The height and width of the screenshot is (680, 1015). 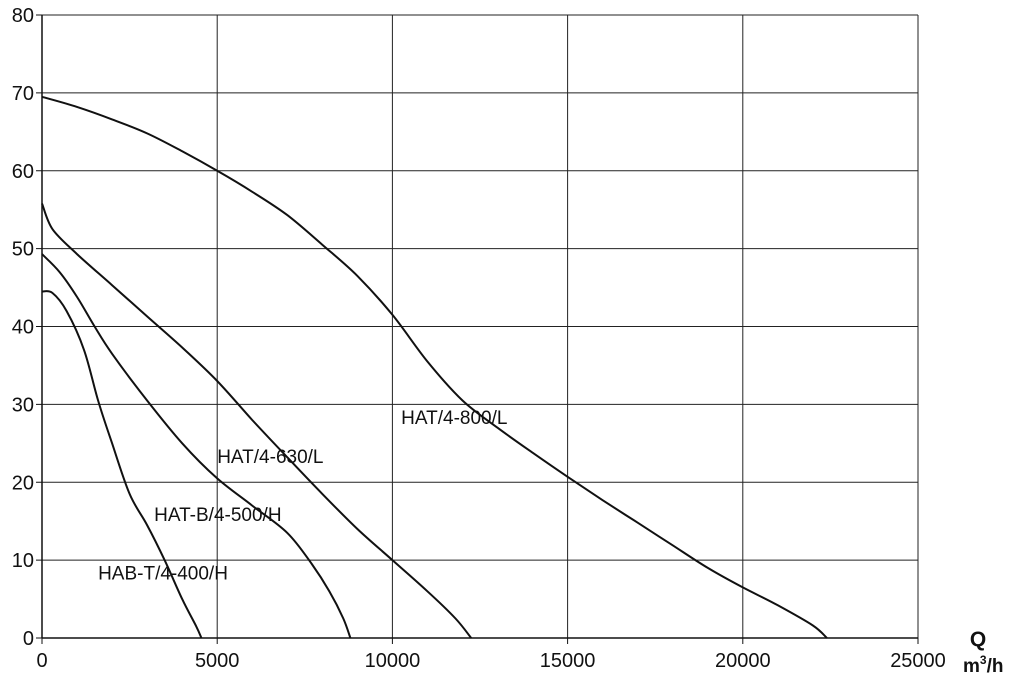 What do you see at coordinates (41, 661) in the screenshot?
I see `x-tick-label: 0` at bounding box center [41, 661].